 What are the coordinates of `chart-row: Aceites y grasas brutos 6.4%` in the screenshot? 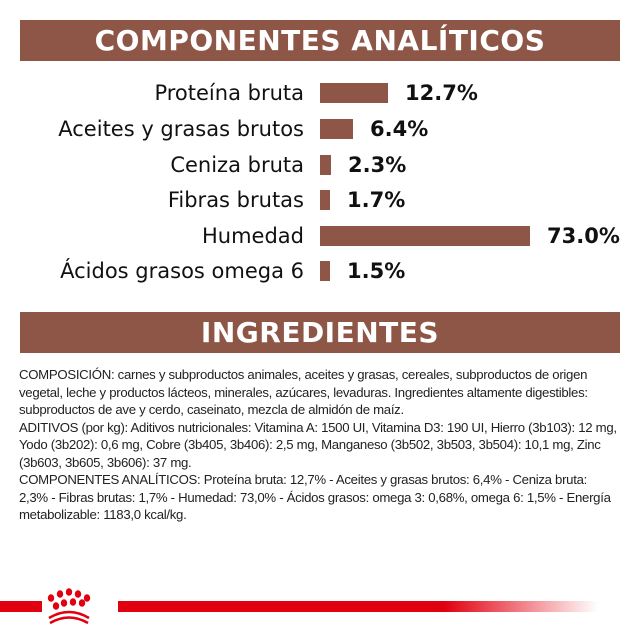 It's located at (320, 129).